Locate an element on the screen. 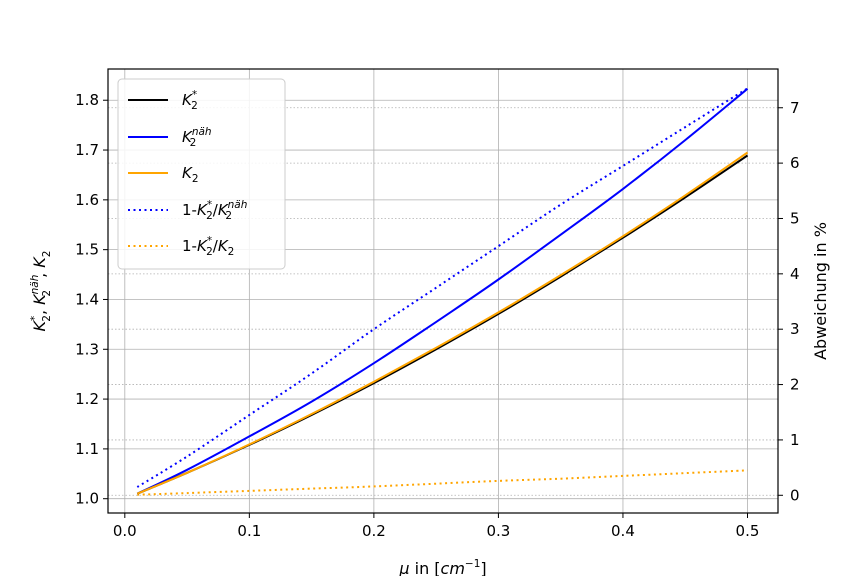  y-right-tick-label-2: 2 is located at coordinates (795, 385).